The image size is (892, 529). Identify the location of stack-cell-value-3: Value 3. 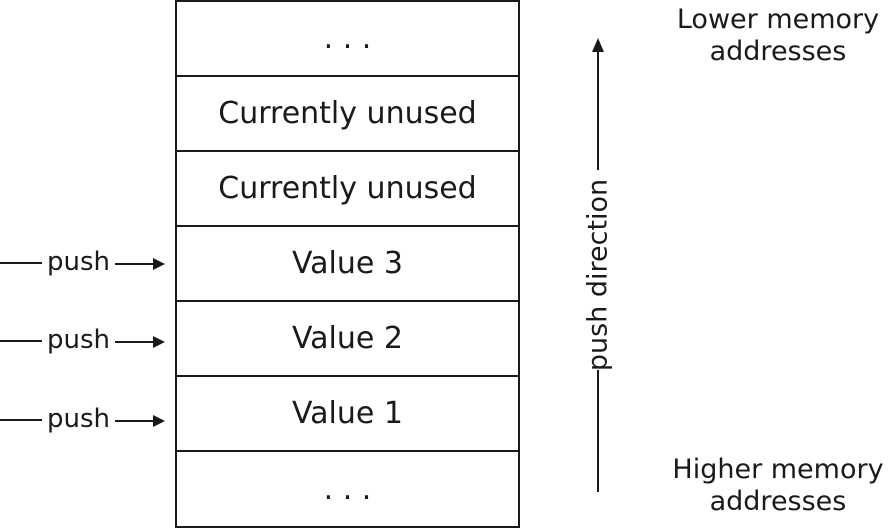
(347, 264).